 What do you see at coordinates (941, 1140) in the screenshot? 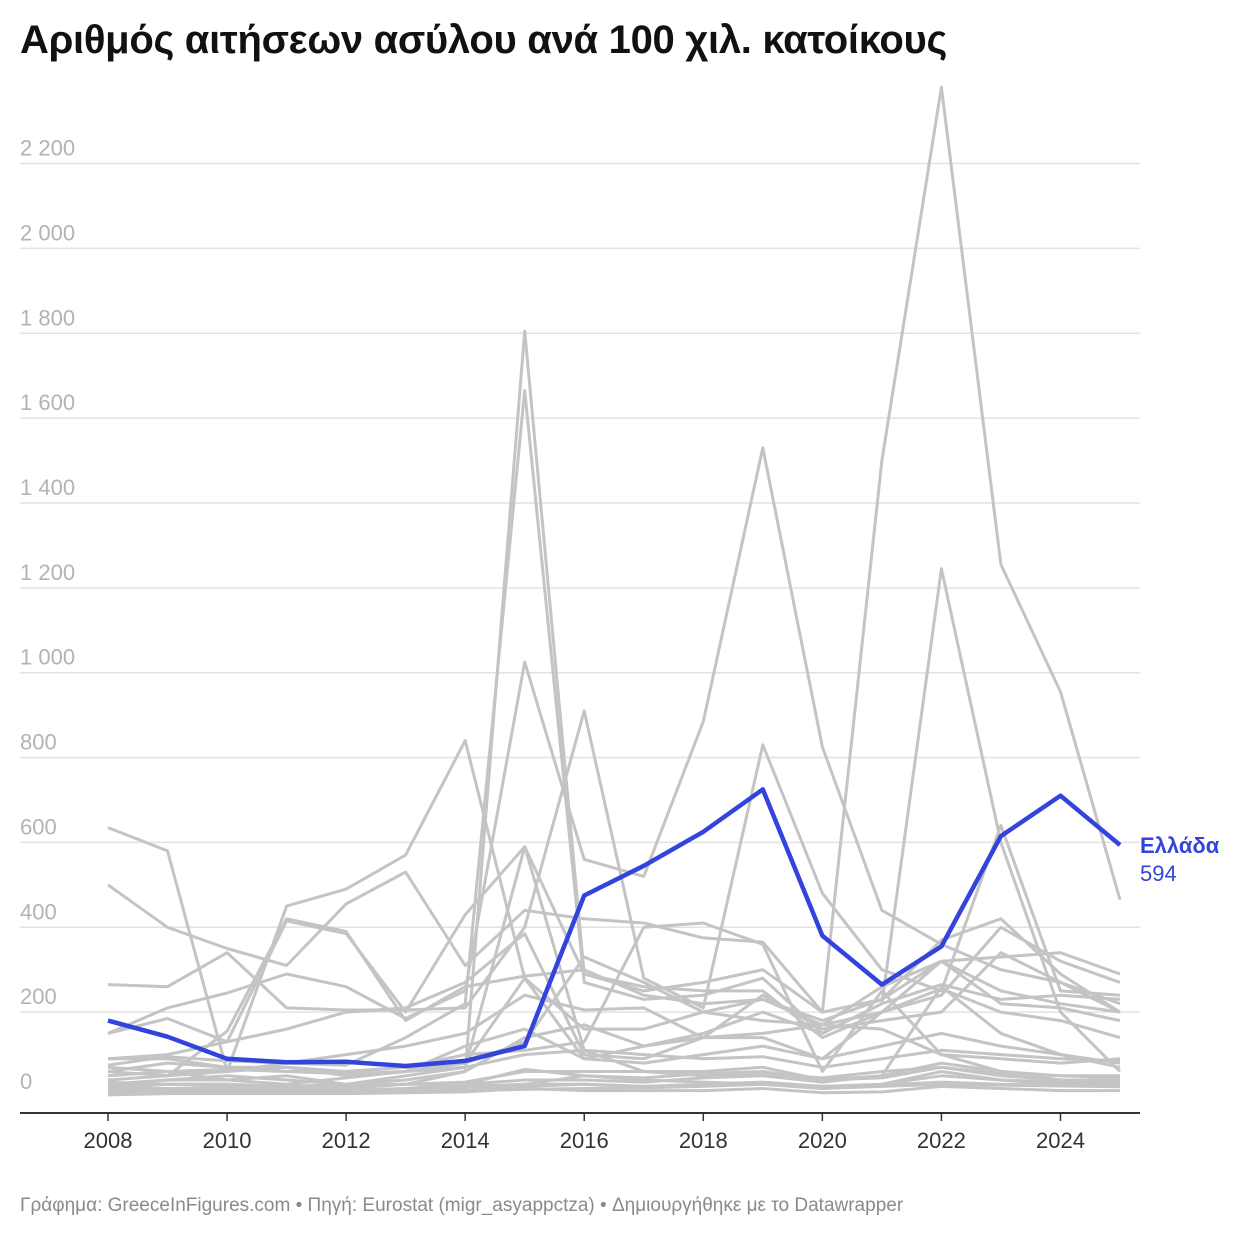
I see `x-tick-label: 2022` at bounding box center [941, 1140].